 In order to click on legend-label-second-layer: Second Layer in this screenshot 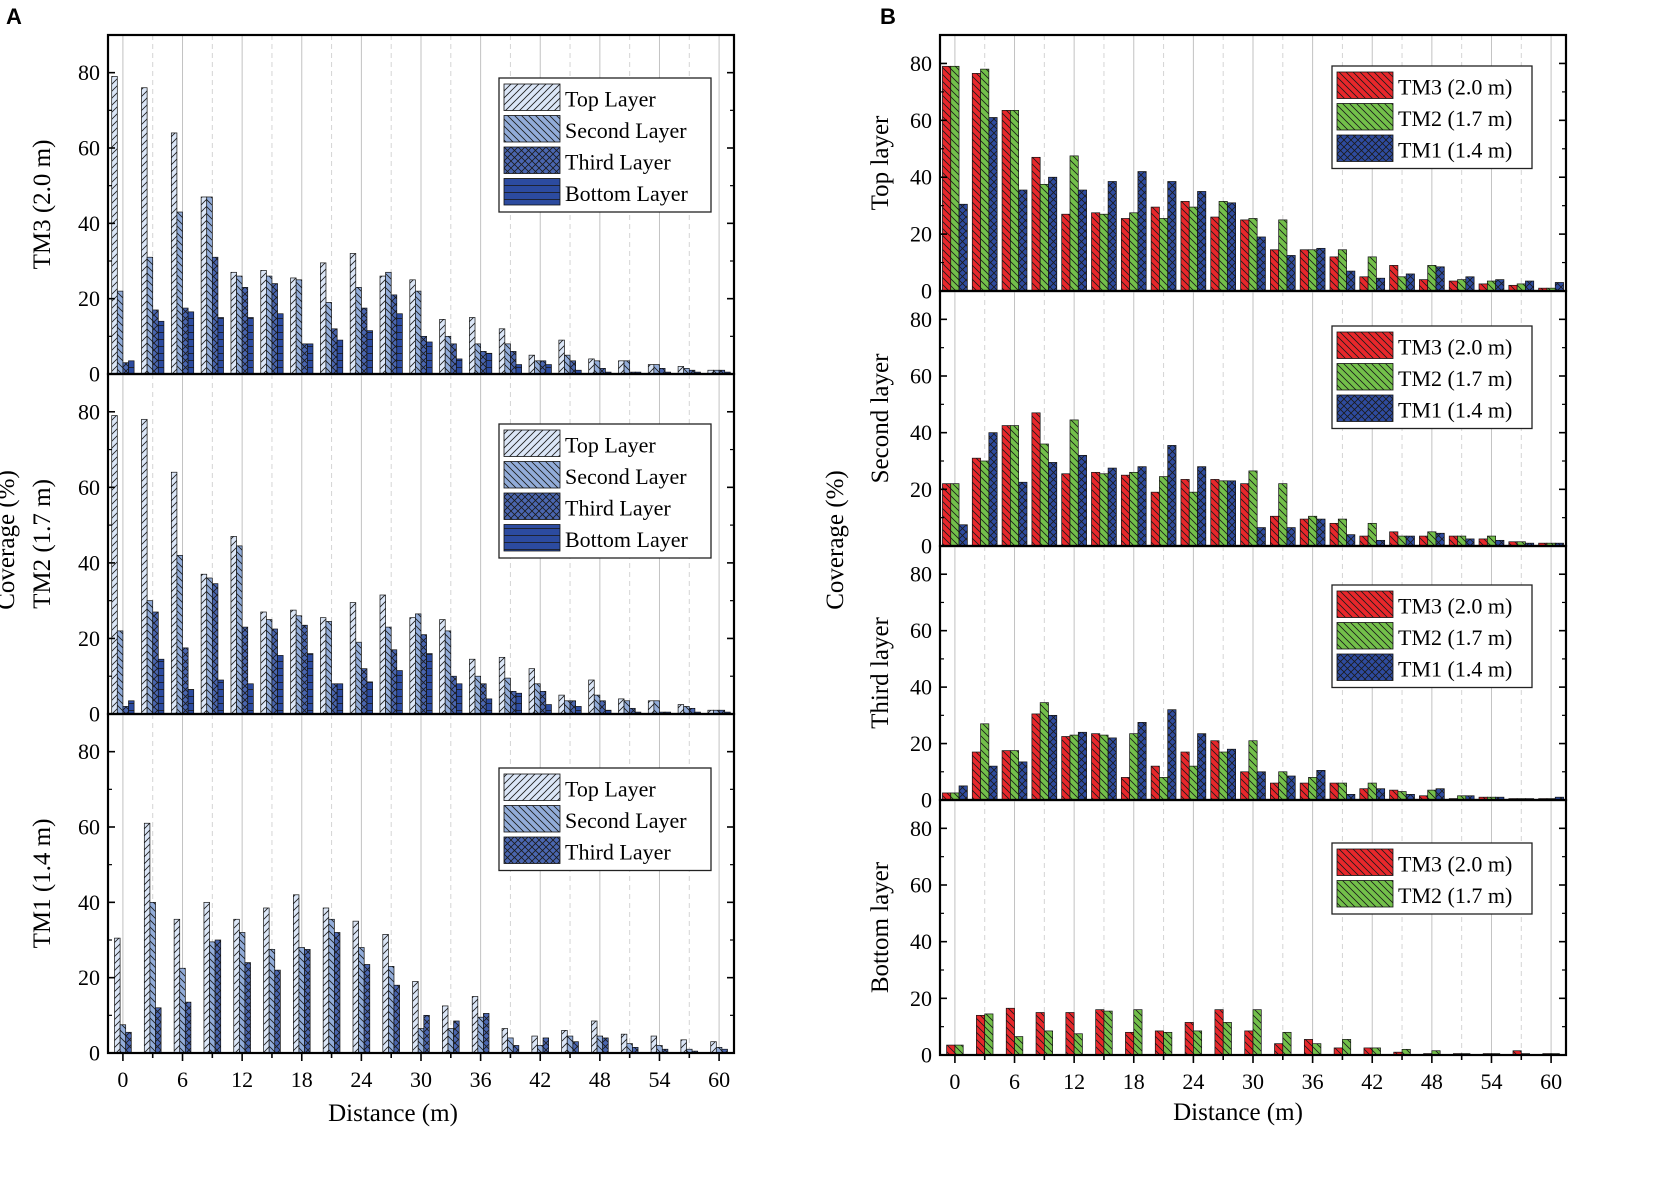, I will do `click(626, 130)`.